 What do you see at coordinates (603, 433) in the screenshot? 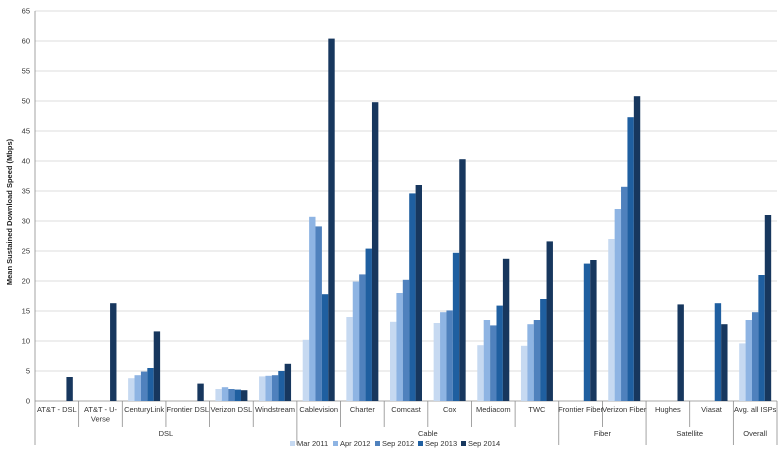
I see `group-label: Fiber` at bounding box center [603, 433].